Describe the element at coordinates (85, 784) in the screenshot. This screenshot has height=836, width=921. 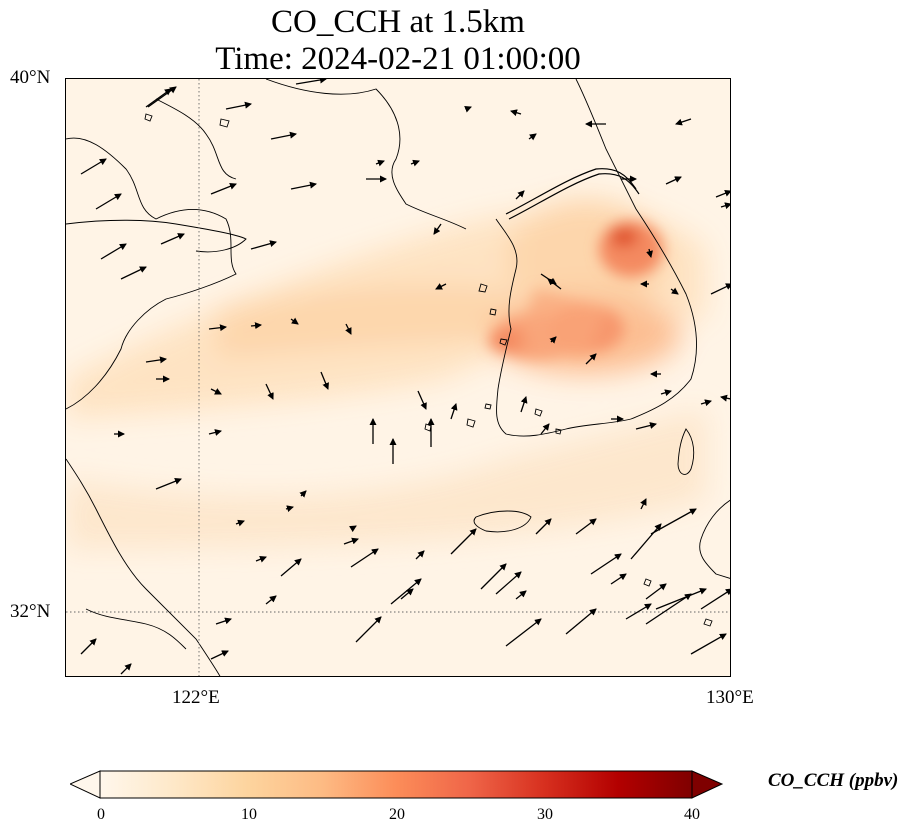
I see `colorbar-extend-low` at that location.